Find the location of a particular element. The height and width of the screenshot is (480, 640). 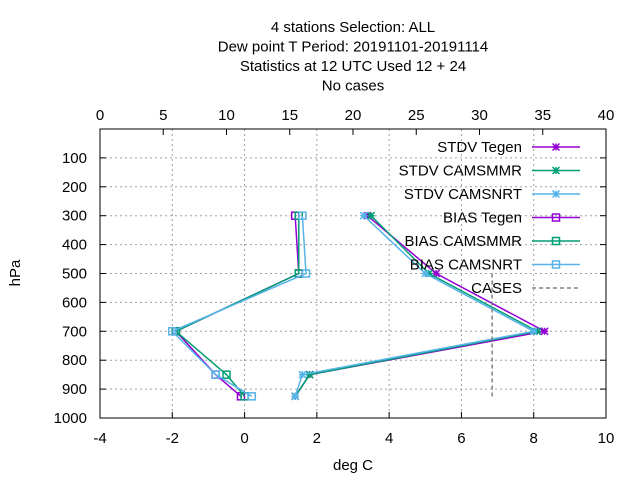

legend-entry: STDV CAMSNRT is located at coordinates (492, 194).